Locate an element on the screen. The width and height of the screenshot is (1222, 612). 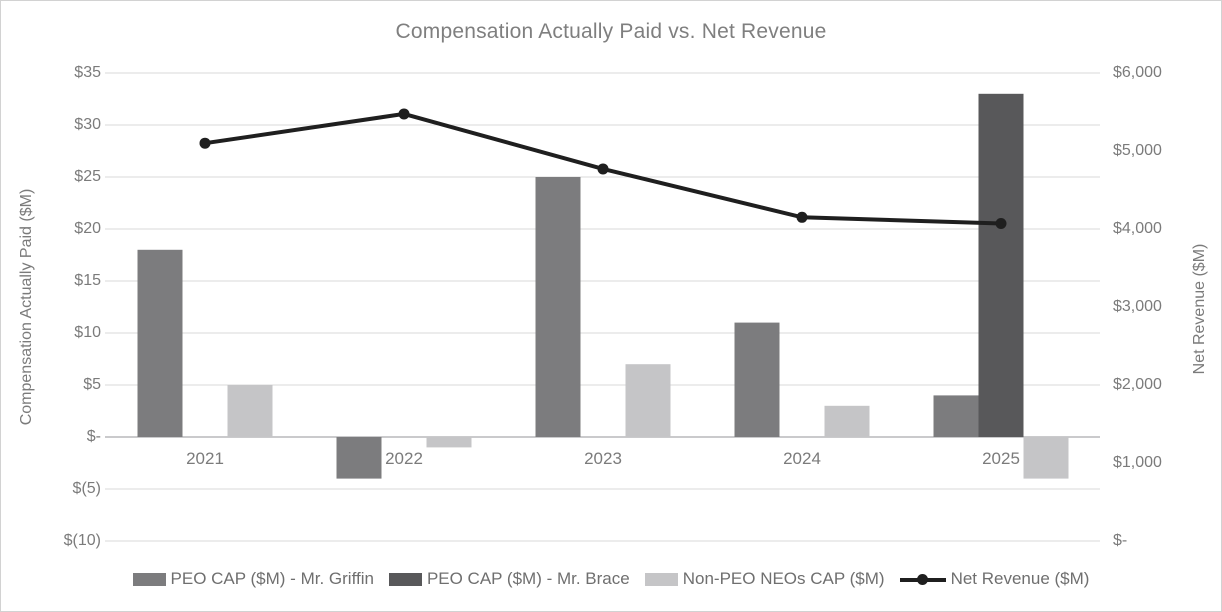
y-left-tick-label: $(10) is located at coordinates (82, 540).